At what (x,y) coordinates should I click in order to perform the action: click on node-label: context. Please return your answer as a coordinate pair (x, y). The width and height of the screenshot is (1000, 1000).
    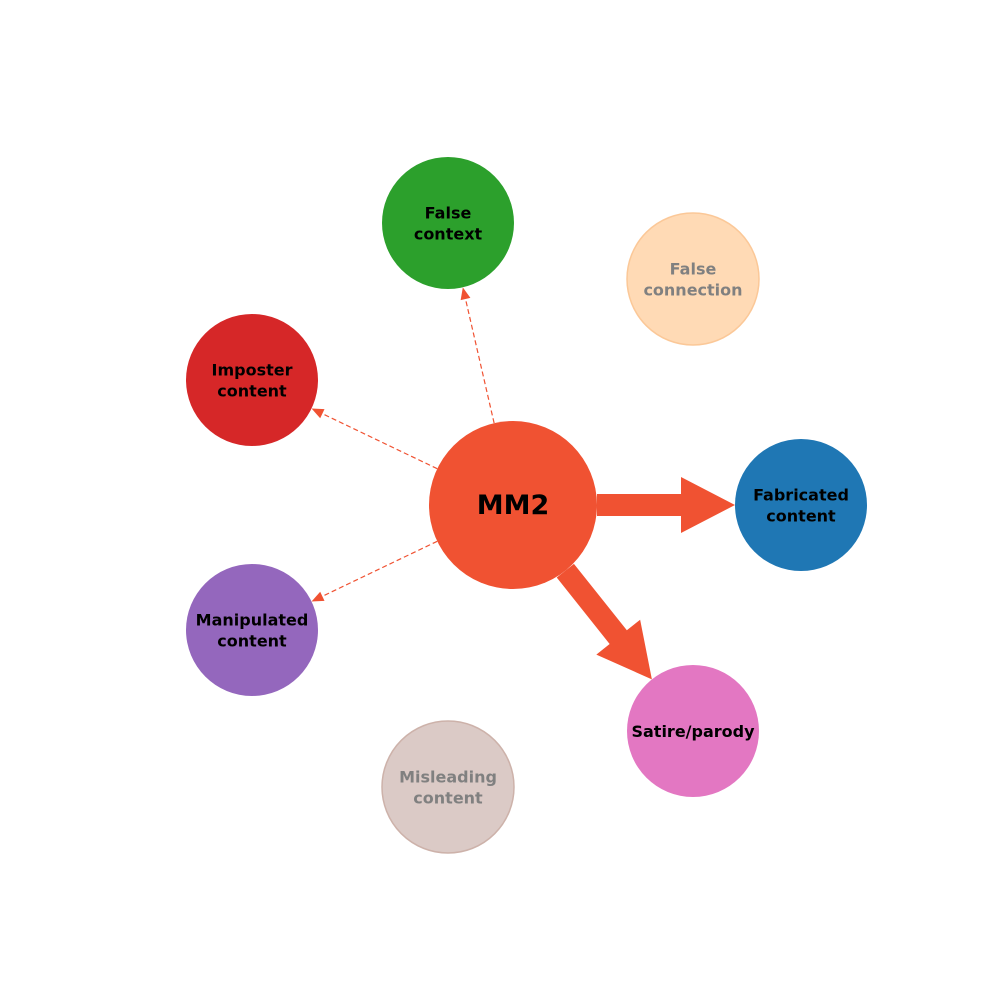
    Looking at the image, I should click on (448, 234).